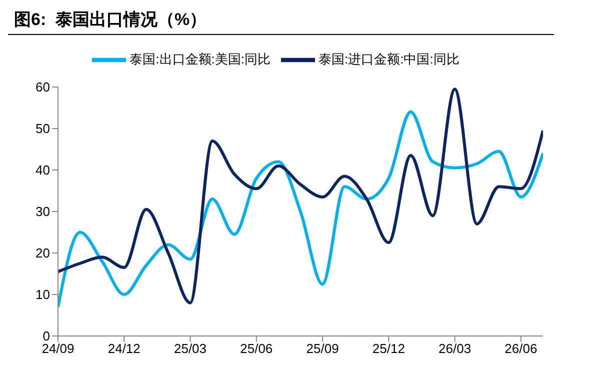 This screenshot has width=611, height=383. Describe the element at coordinates (521, 348) in the screenshot. I see `x-tick-label: 26/06` at that location.